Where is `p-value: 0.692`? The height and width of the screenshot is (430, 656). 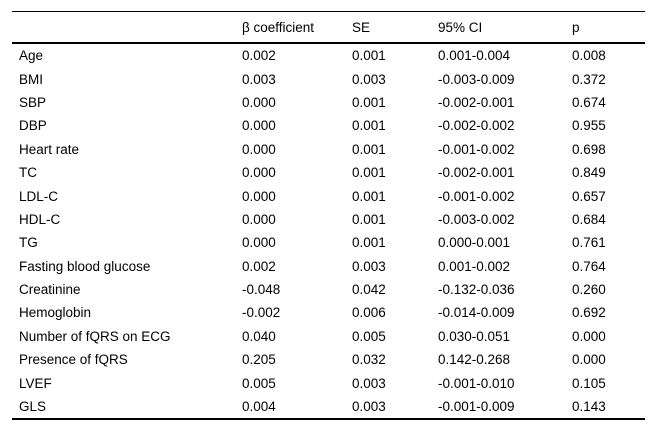
p-value: 0.692 is located at coordinates (589, 313).